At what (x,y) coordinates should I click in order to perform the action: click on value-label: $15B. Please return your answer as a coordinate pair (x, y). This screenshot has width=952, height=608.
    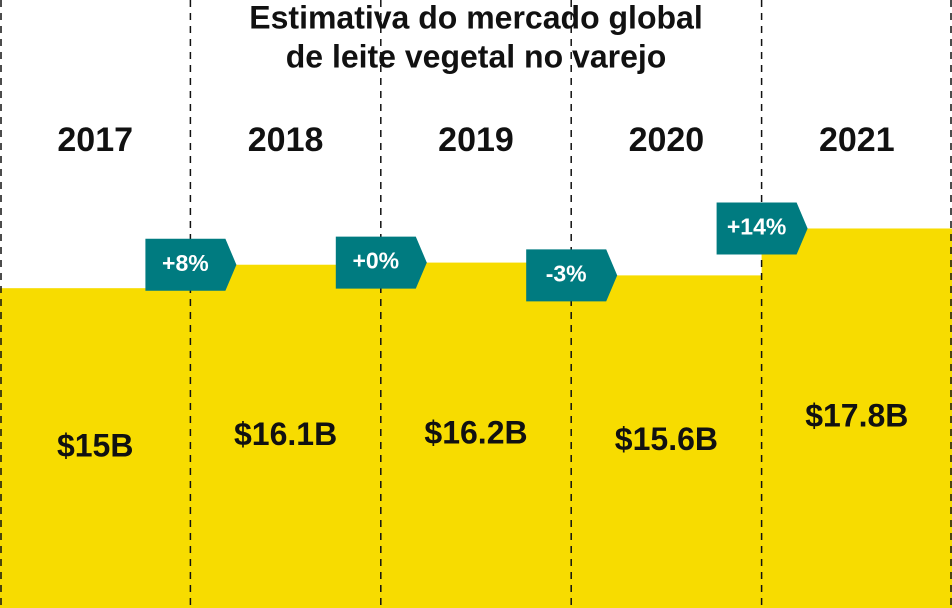
    Looking at the image, I should click on (95, 446).